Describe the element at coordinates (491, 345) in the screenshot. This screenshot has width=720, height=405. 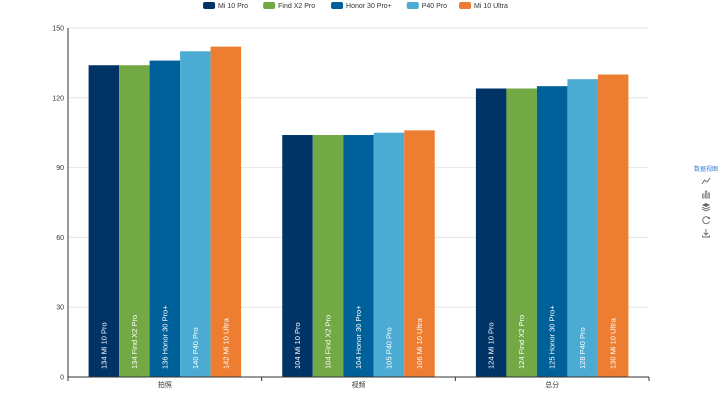
I see `data-label: 124 Mi 10 Pro` at that location.